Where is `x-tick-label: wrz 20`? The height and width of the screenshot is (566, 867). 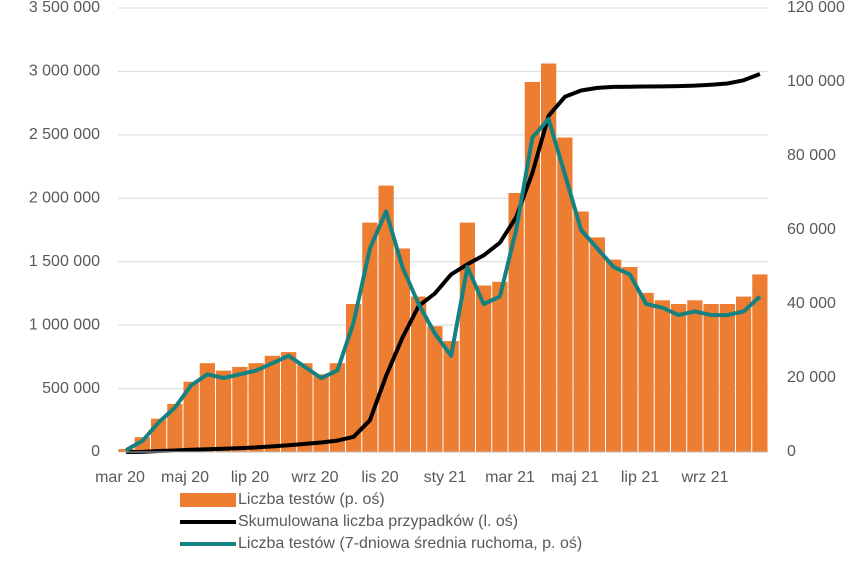
x-tick-label: wrz 20 is located at coordinates (314, 477).